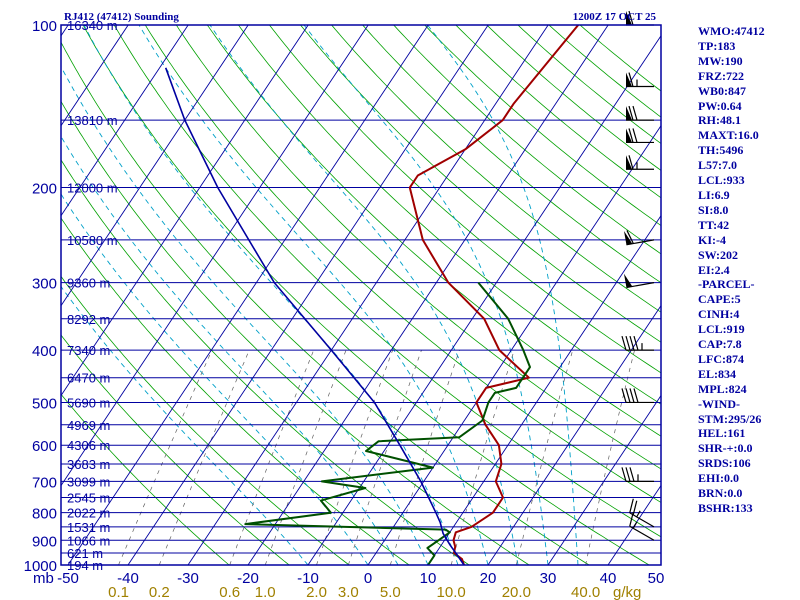  I want to click on index-item: MPL:824, so click(722, 388).